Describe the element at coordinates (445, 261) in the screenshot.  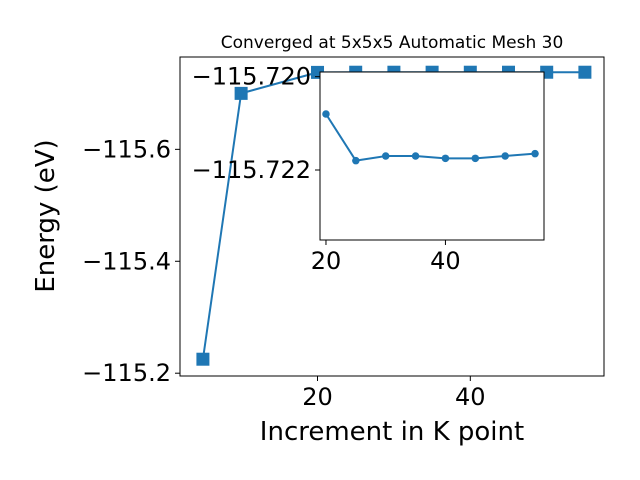
I see `inset-x-tick-label: 40` at that location.